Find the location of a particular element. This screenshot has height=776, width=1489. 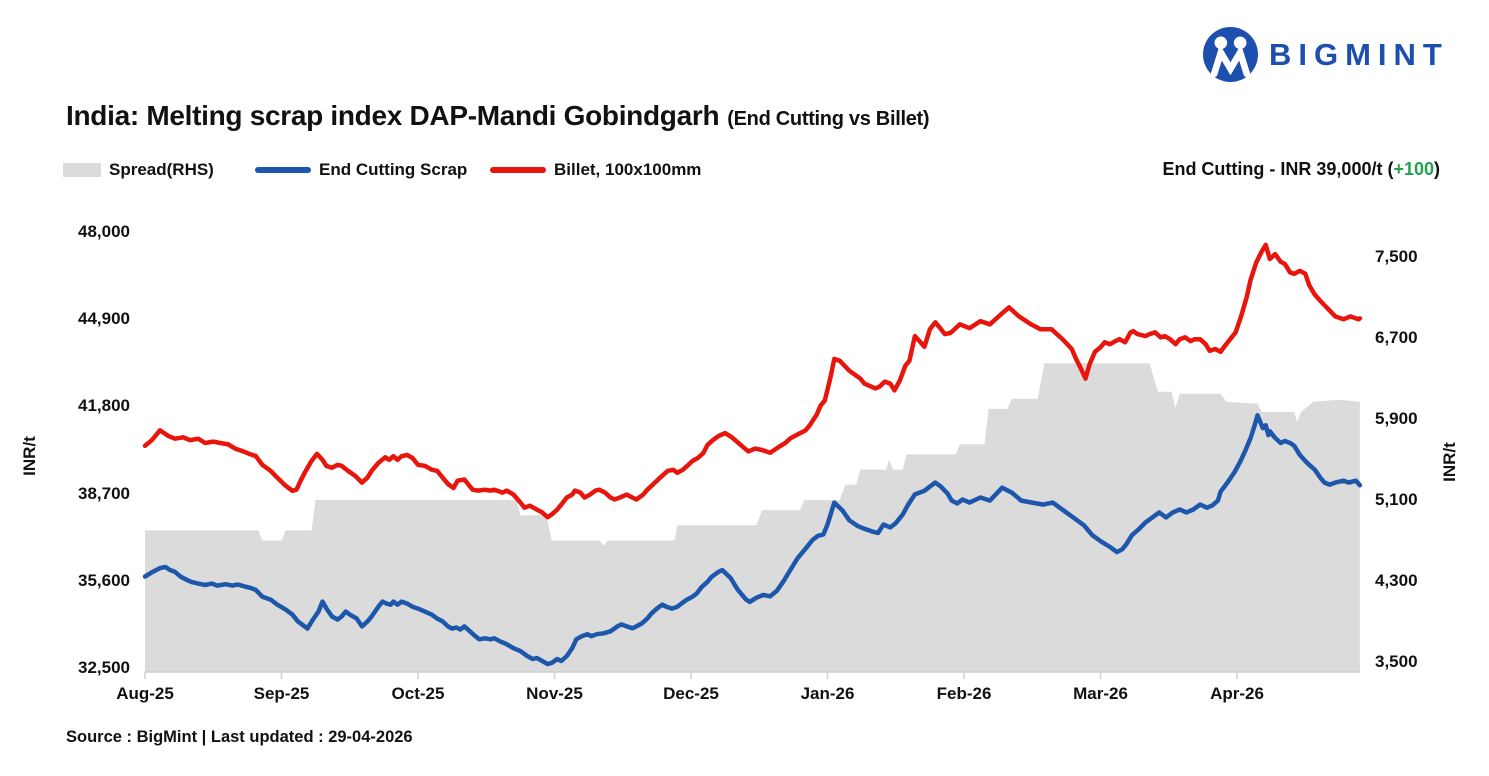

latest-price-annotation: End Cutting - INR 39,000/t (+100) is located at coordinates (1301, 169).